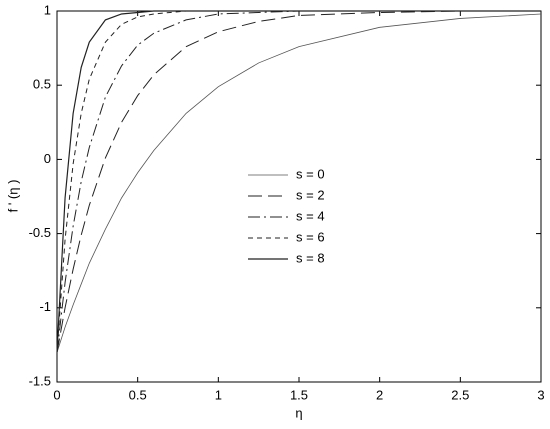 The image size is (550, 429). What do you see at coordinates (310, 236) in the screenshot?
I see `legend-label: s = 6` at bounding box center [310, 236].